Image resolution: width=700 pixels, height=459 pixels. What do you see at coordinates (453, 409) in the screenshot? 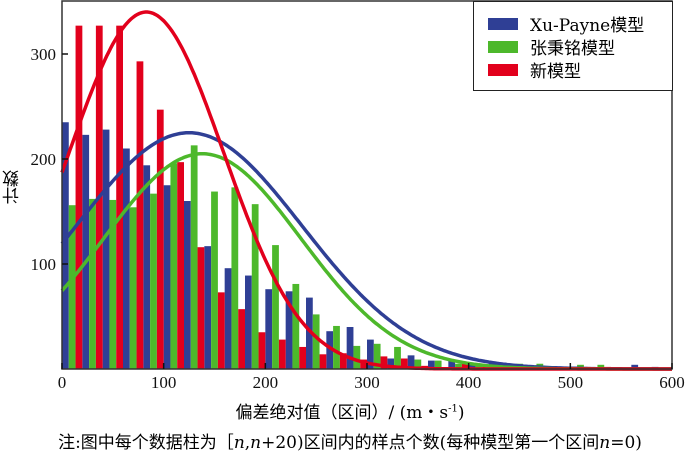
I see `x-axis-label-sup: -1` at bounding box center [453, 409].